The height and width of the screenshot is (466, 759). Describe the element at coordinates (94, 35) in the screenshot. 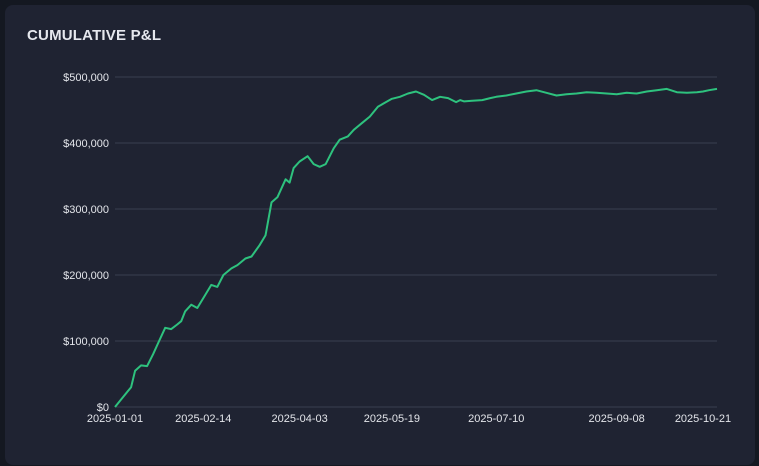

I see `chart-title: CUMULATIVE P&L` at that location.